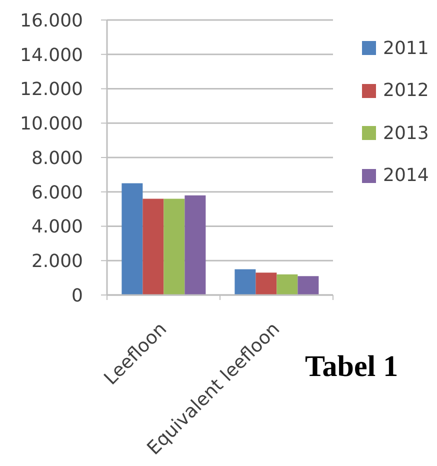  Describe the element at coordinates (406, 91) in the screenshot. I see `legend-label: 2012` at that location.